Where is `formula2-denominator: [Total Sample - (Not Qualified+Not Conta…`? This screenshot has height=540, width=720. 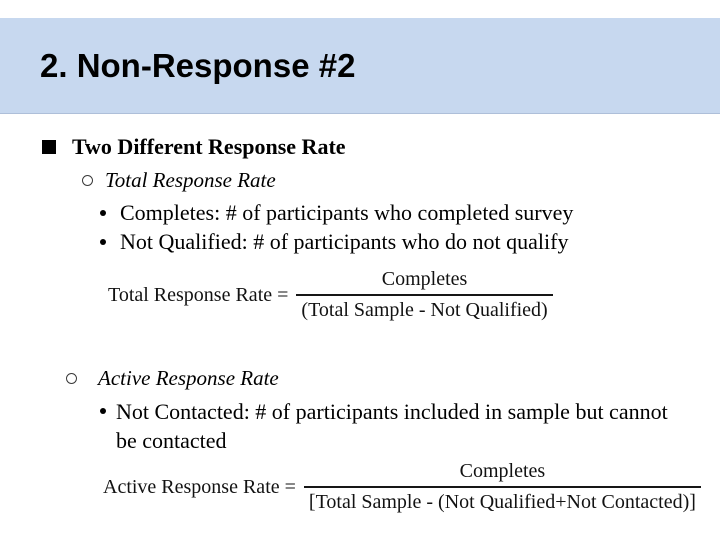
formula2-denominator: [Total Sample - (Not Qualified+Not Conta… is located at coordinates (502, 502).